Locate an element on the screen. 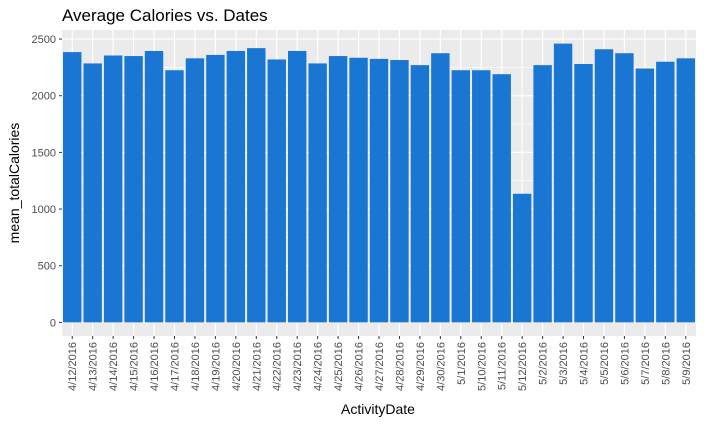 This screenshot has width=704, height=424. x-tick-label: 4/29/2016 is located at coordinates (421, 366).